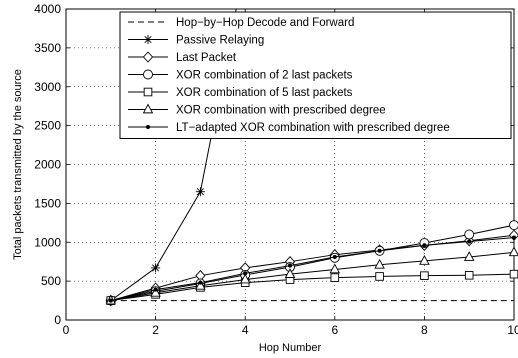  What do you see at coordinates (57, 320) in the screenshot?
I see `y-tick-label: 0` at bounding box center [57, 320].